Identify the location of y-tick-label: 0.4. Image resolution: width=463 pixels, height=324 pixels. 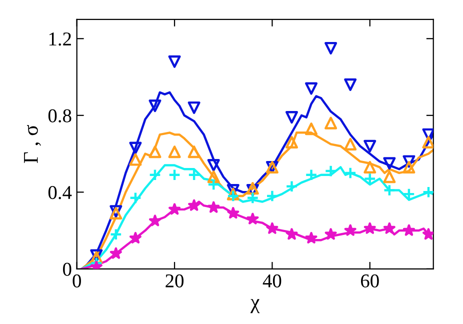
(60, 193).